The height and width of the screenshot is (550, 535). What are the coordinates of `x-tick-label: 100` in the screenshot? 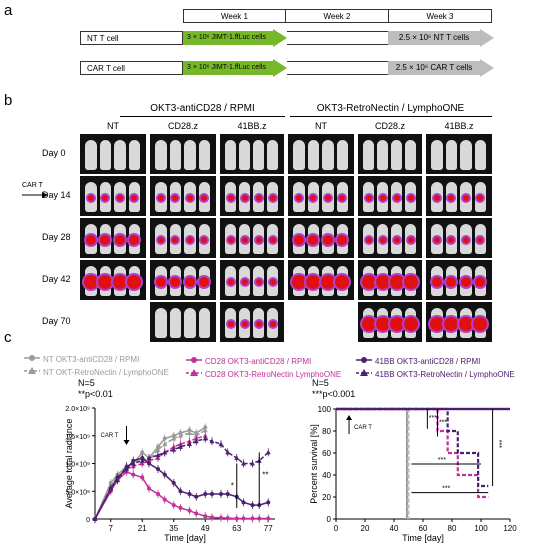 It's located at (481, 528).